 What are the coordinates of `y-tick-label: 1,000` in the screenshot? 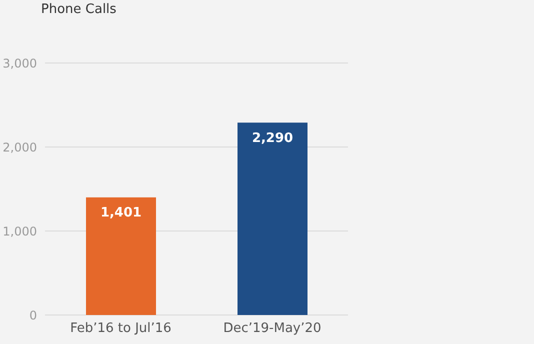 It's located at (19, 231).